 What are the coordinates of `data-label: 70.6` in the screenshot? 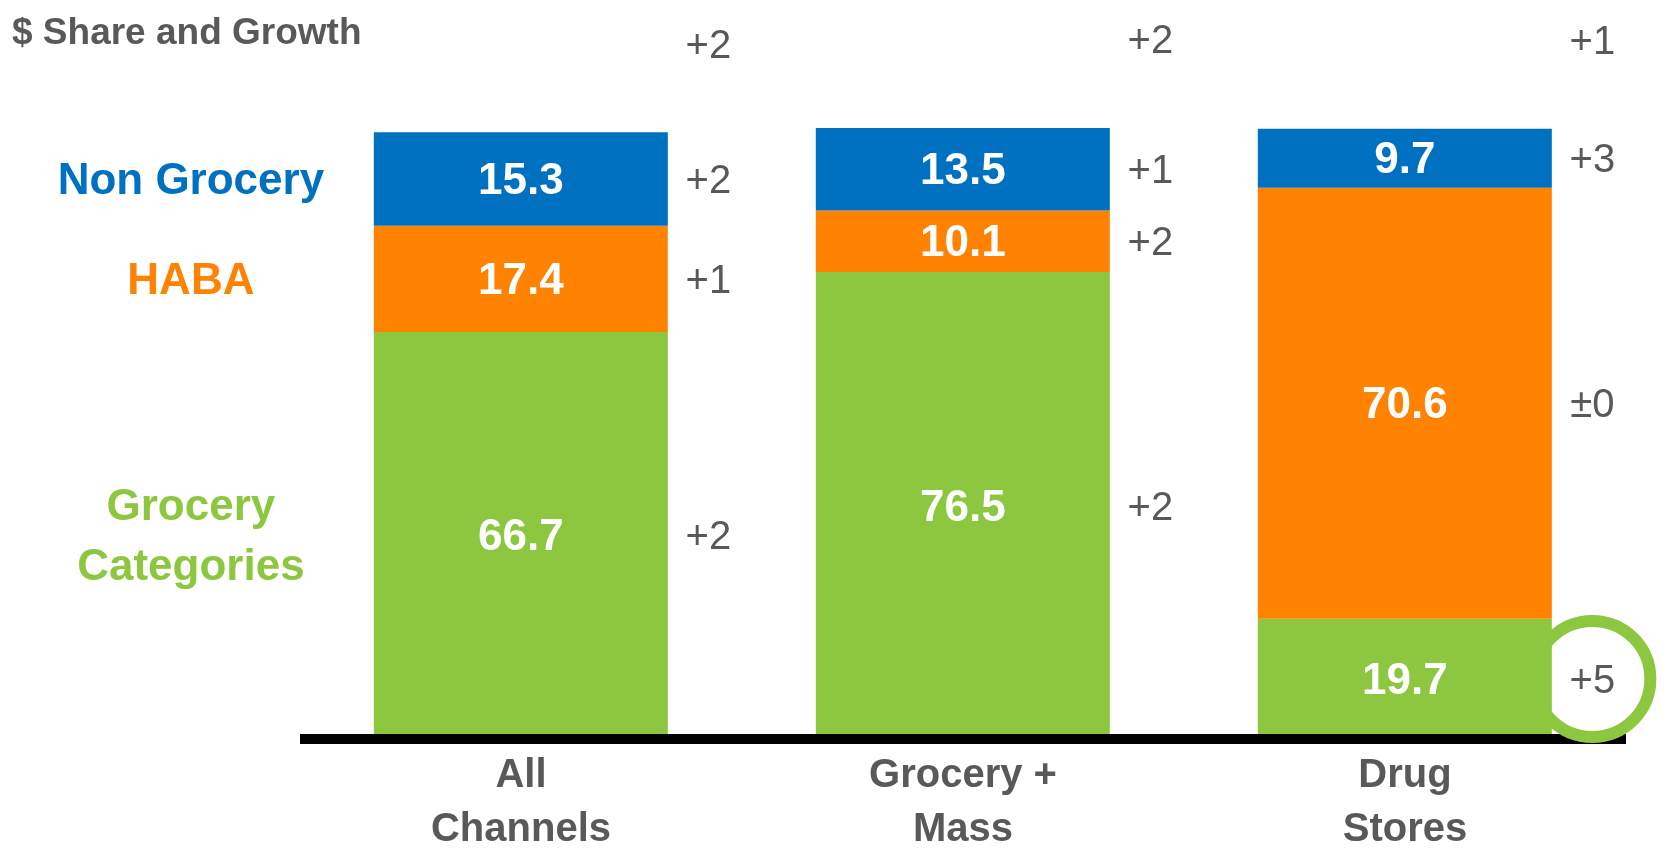 It's located at (1404, 403).